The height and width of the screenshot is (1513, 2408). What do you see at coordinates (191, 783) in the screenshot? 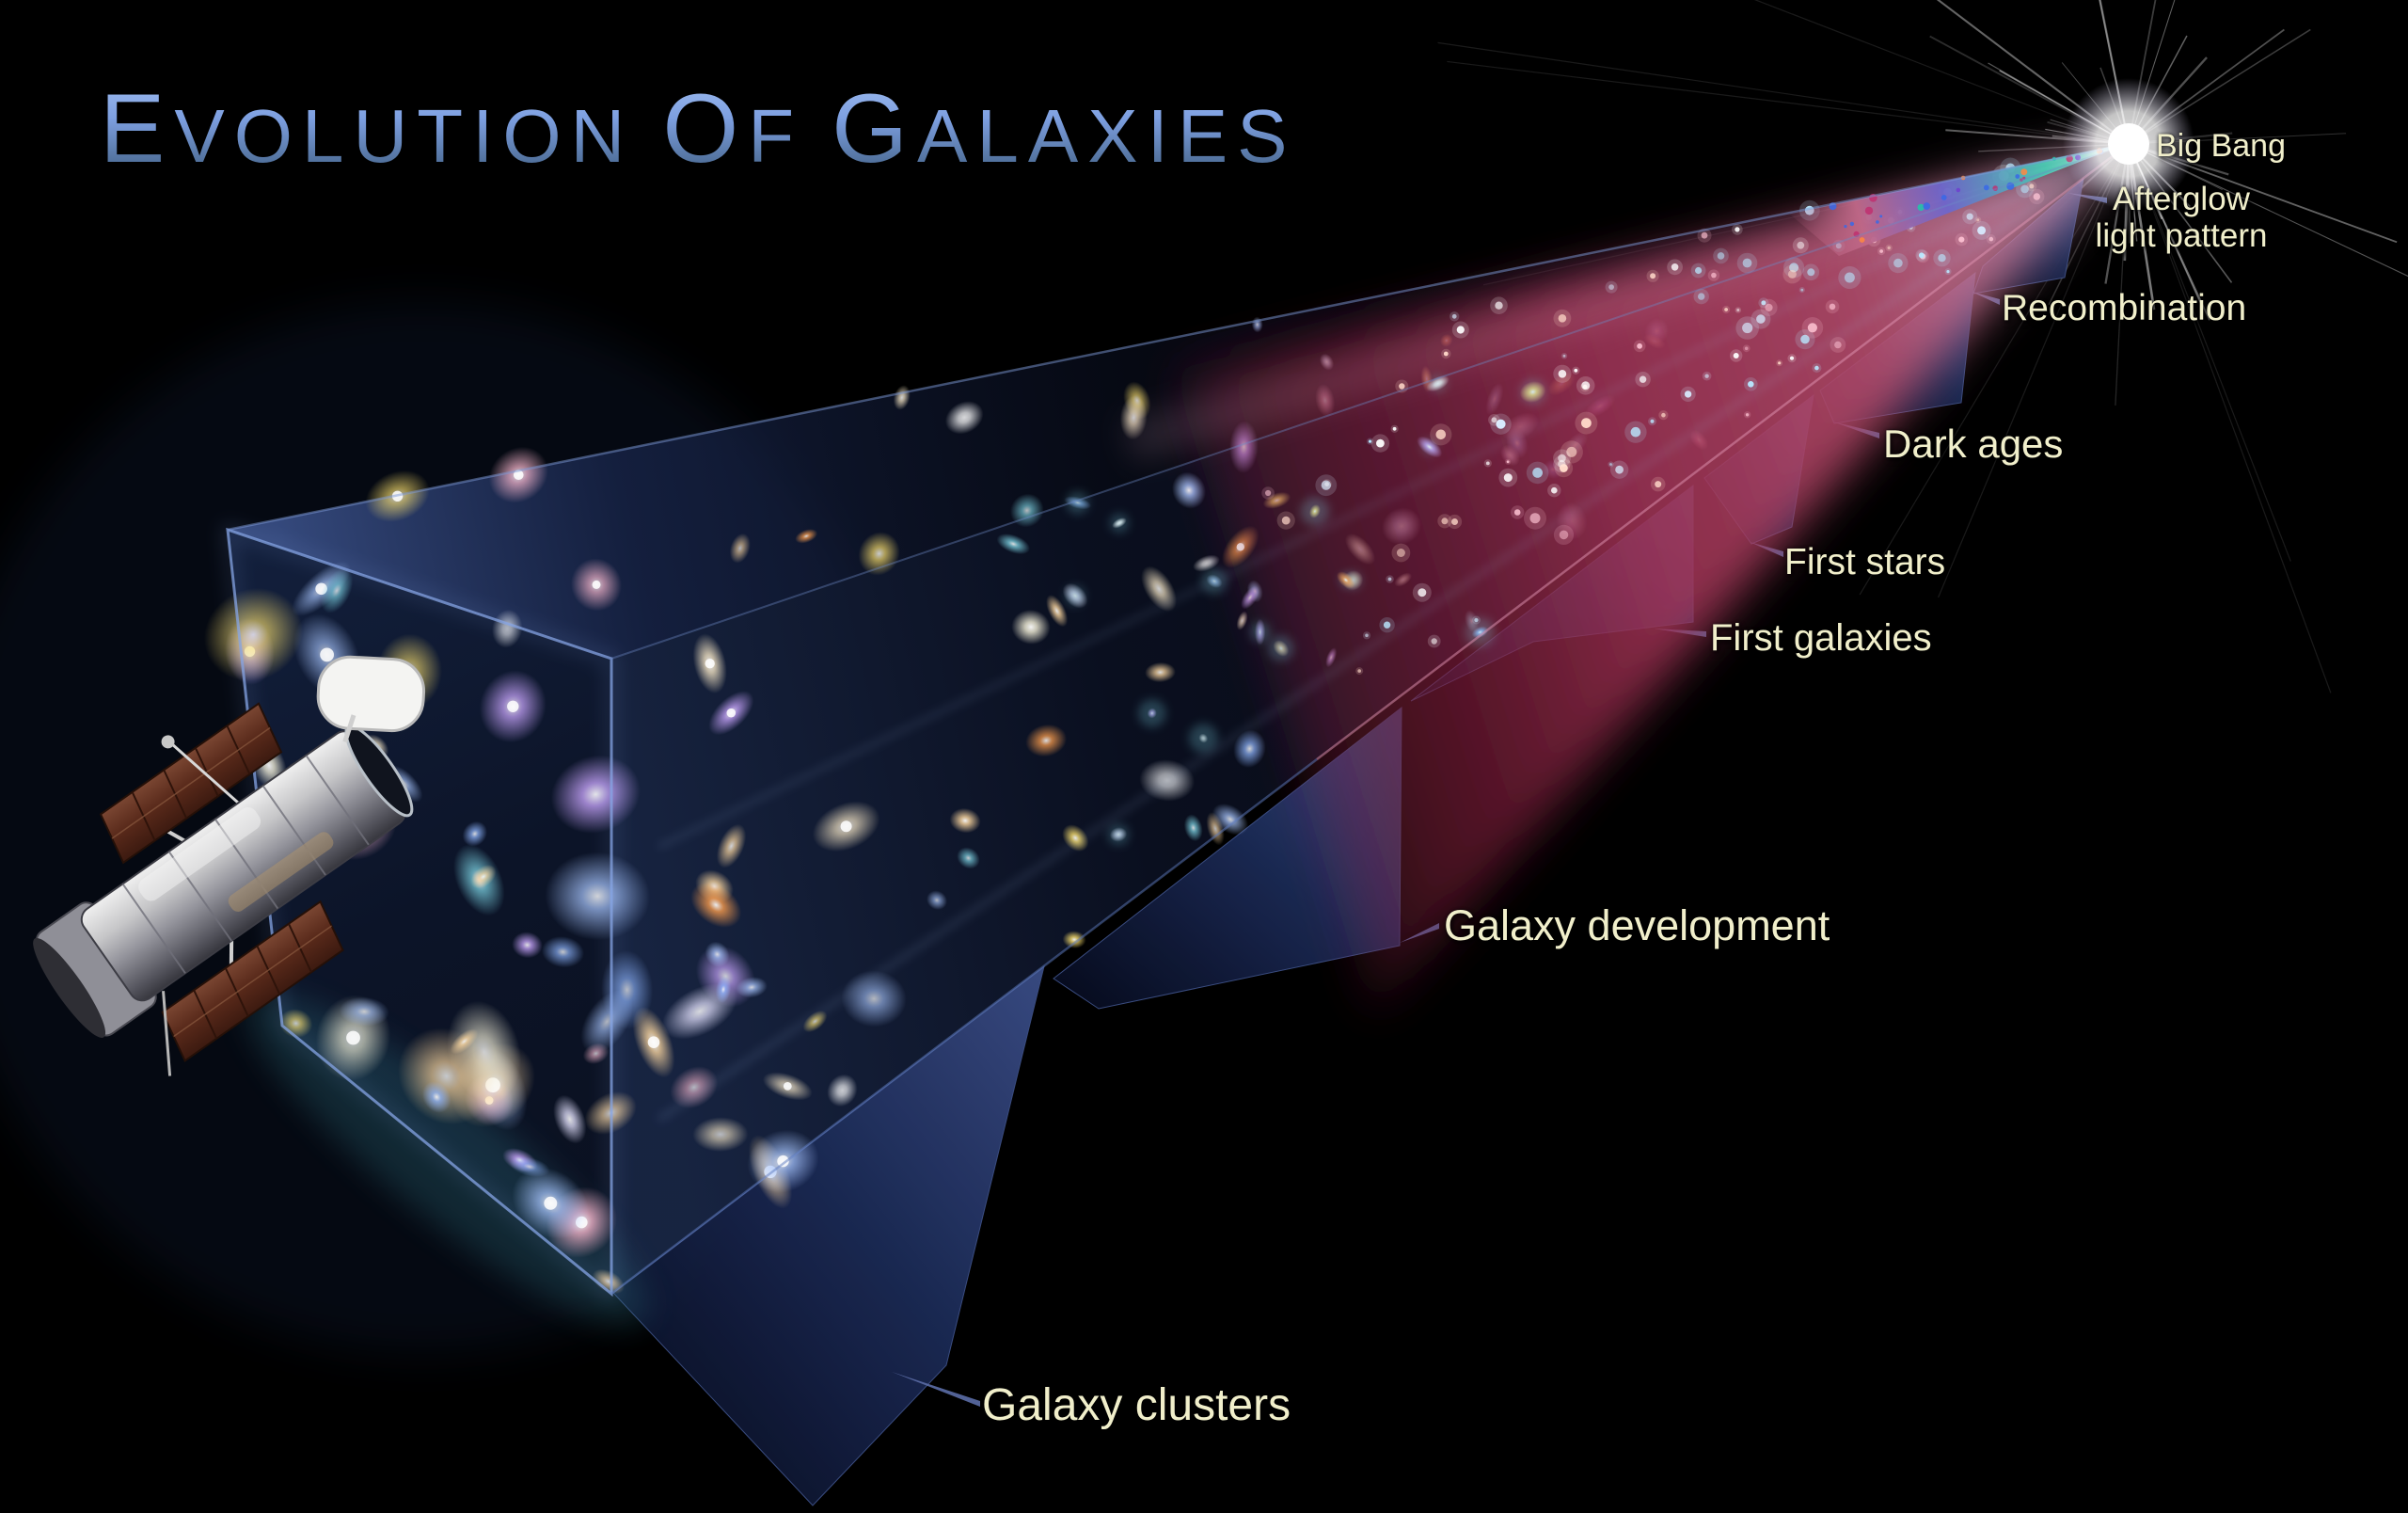
I see `solar-panel-upper` at bounding box center [191, 783].